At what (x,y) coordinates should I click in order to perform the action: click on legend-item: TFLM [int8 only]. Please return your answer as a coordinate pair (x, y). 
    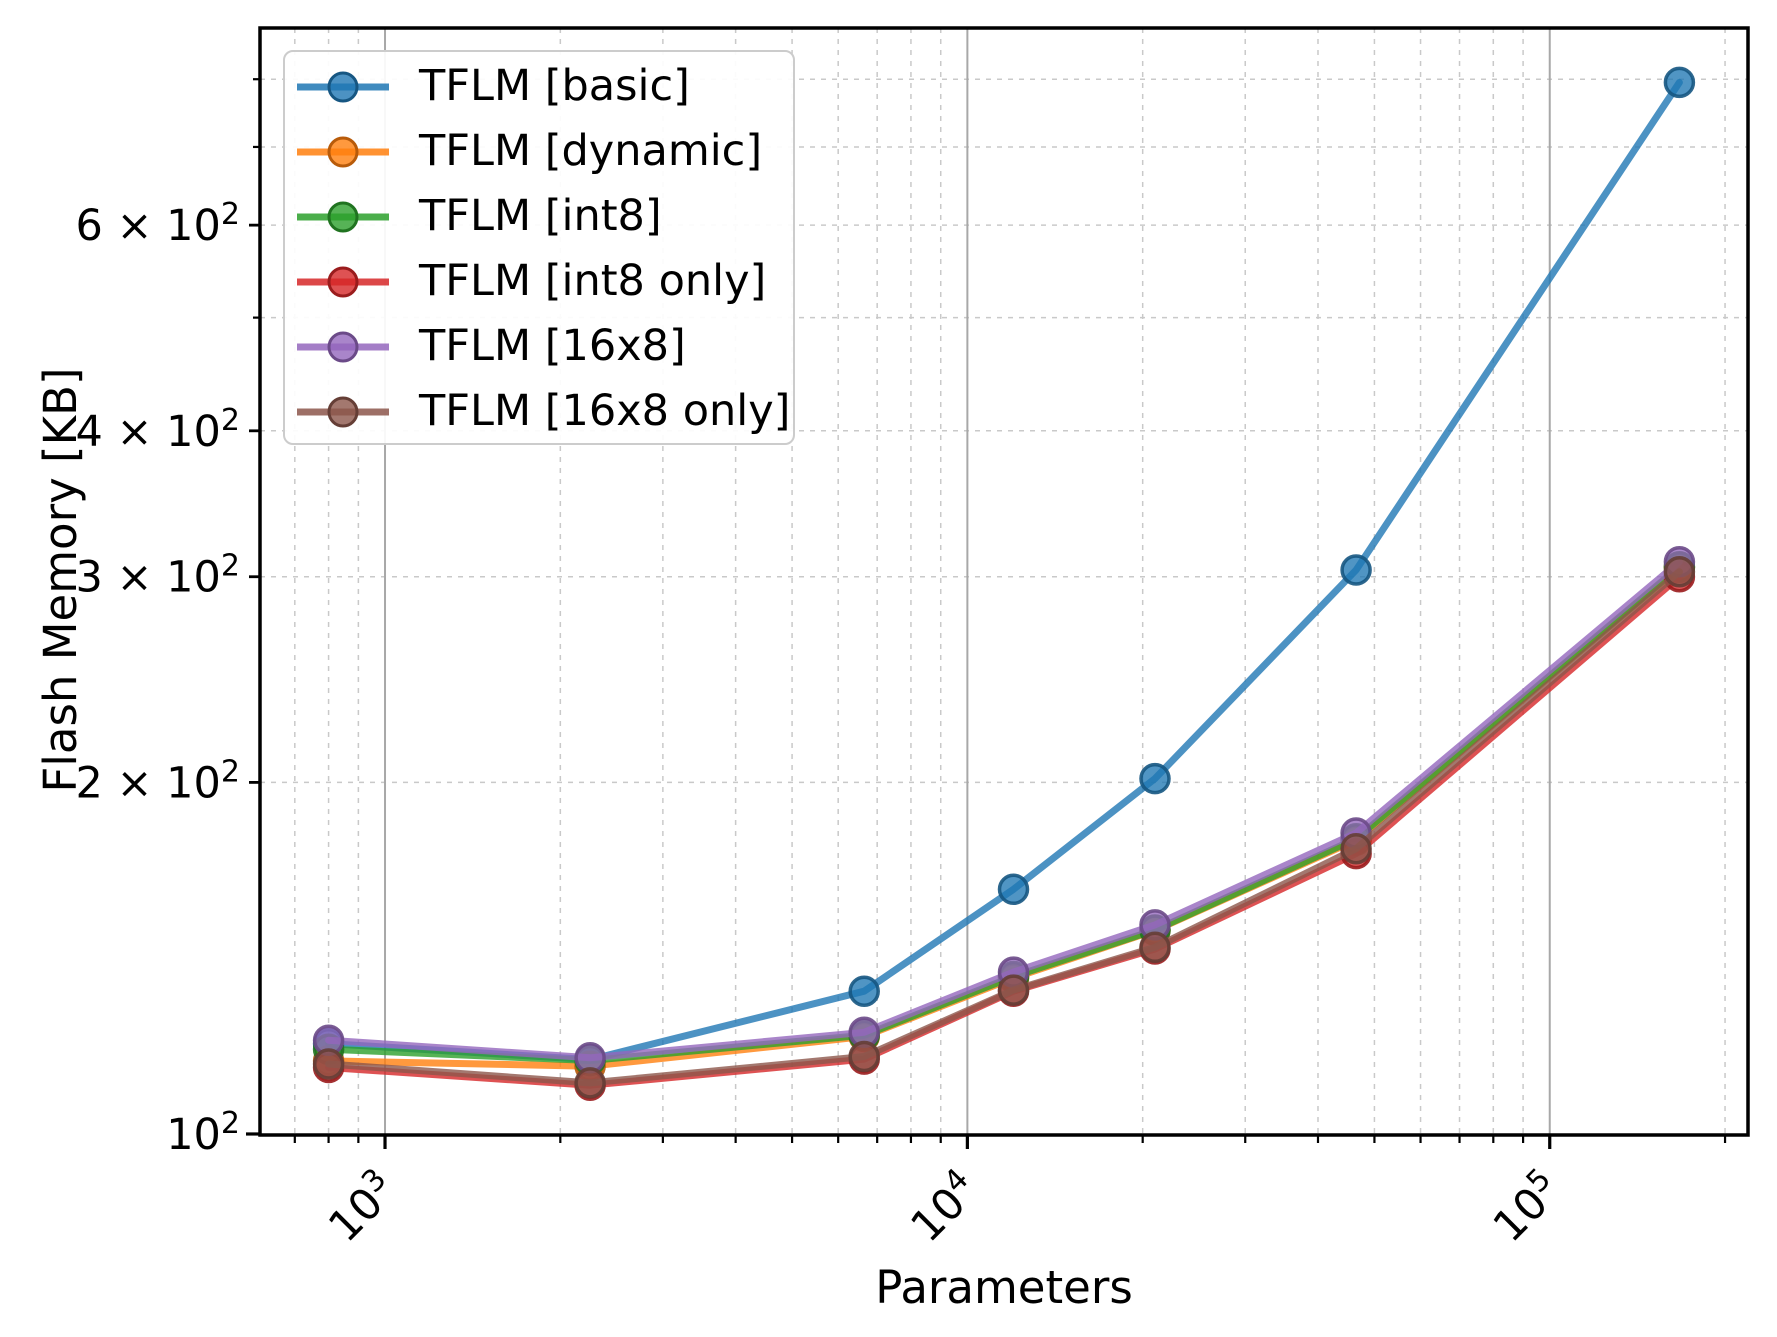
    Looking at the image, I should click on (543, 281).